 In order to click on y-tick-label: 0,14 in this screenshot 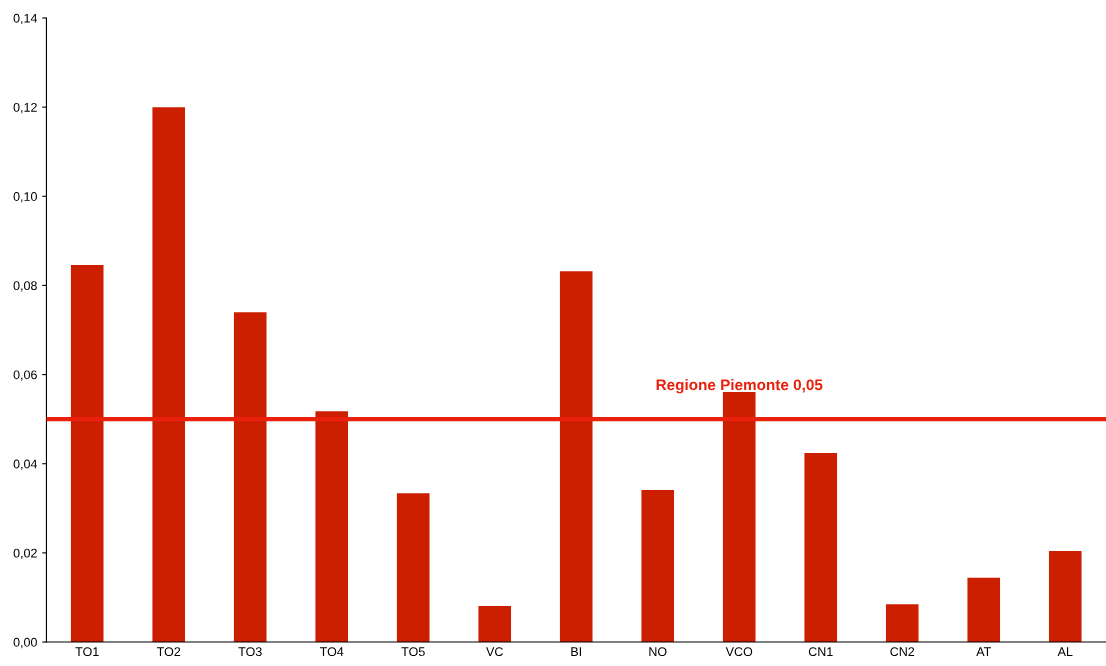, I will do `click(25, 19)`.